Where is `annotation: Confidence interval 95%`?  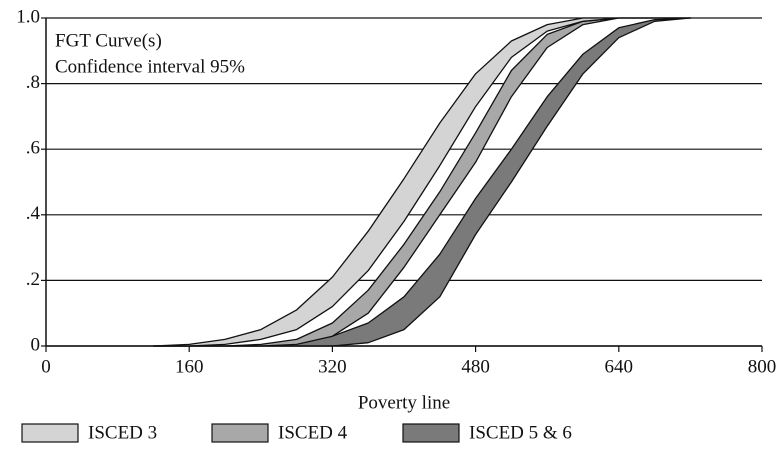
annotation: Confidence interval 95% is located at coordinates (150, 66).